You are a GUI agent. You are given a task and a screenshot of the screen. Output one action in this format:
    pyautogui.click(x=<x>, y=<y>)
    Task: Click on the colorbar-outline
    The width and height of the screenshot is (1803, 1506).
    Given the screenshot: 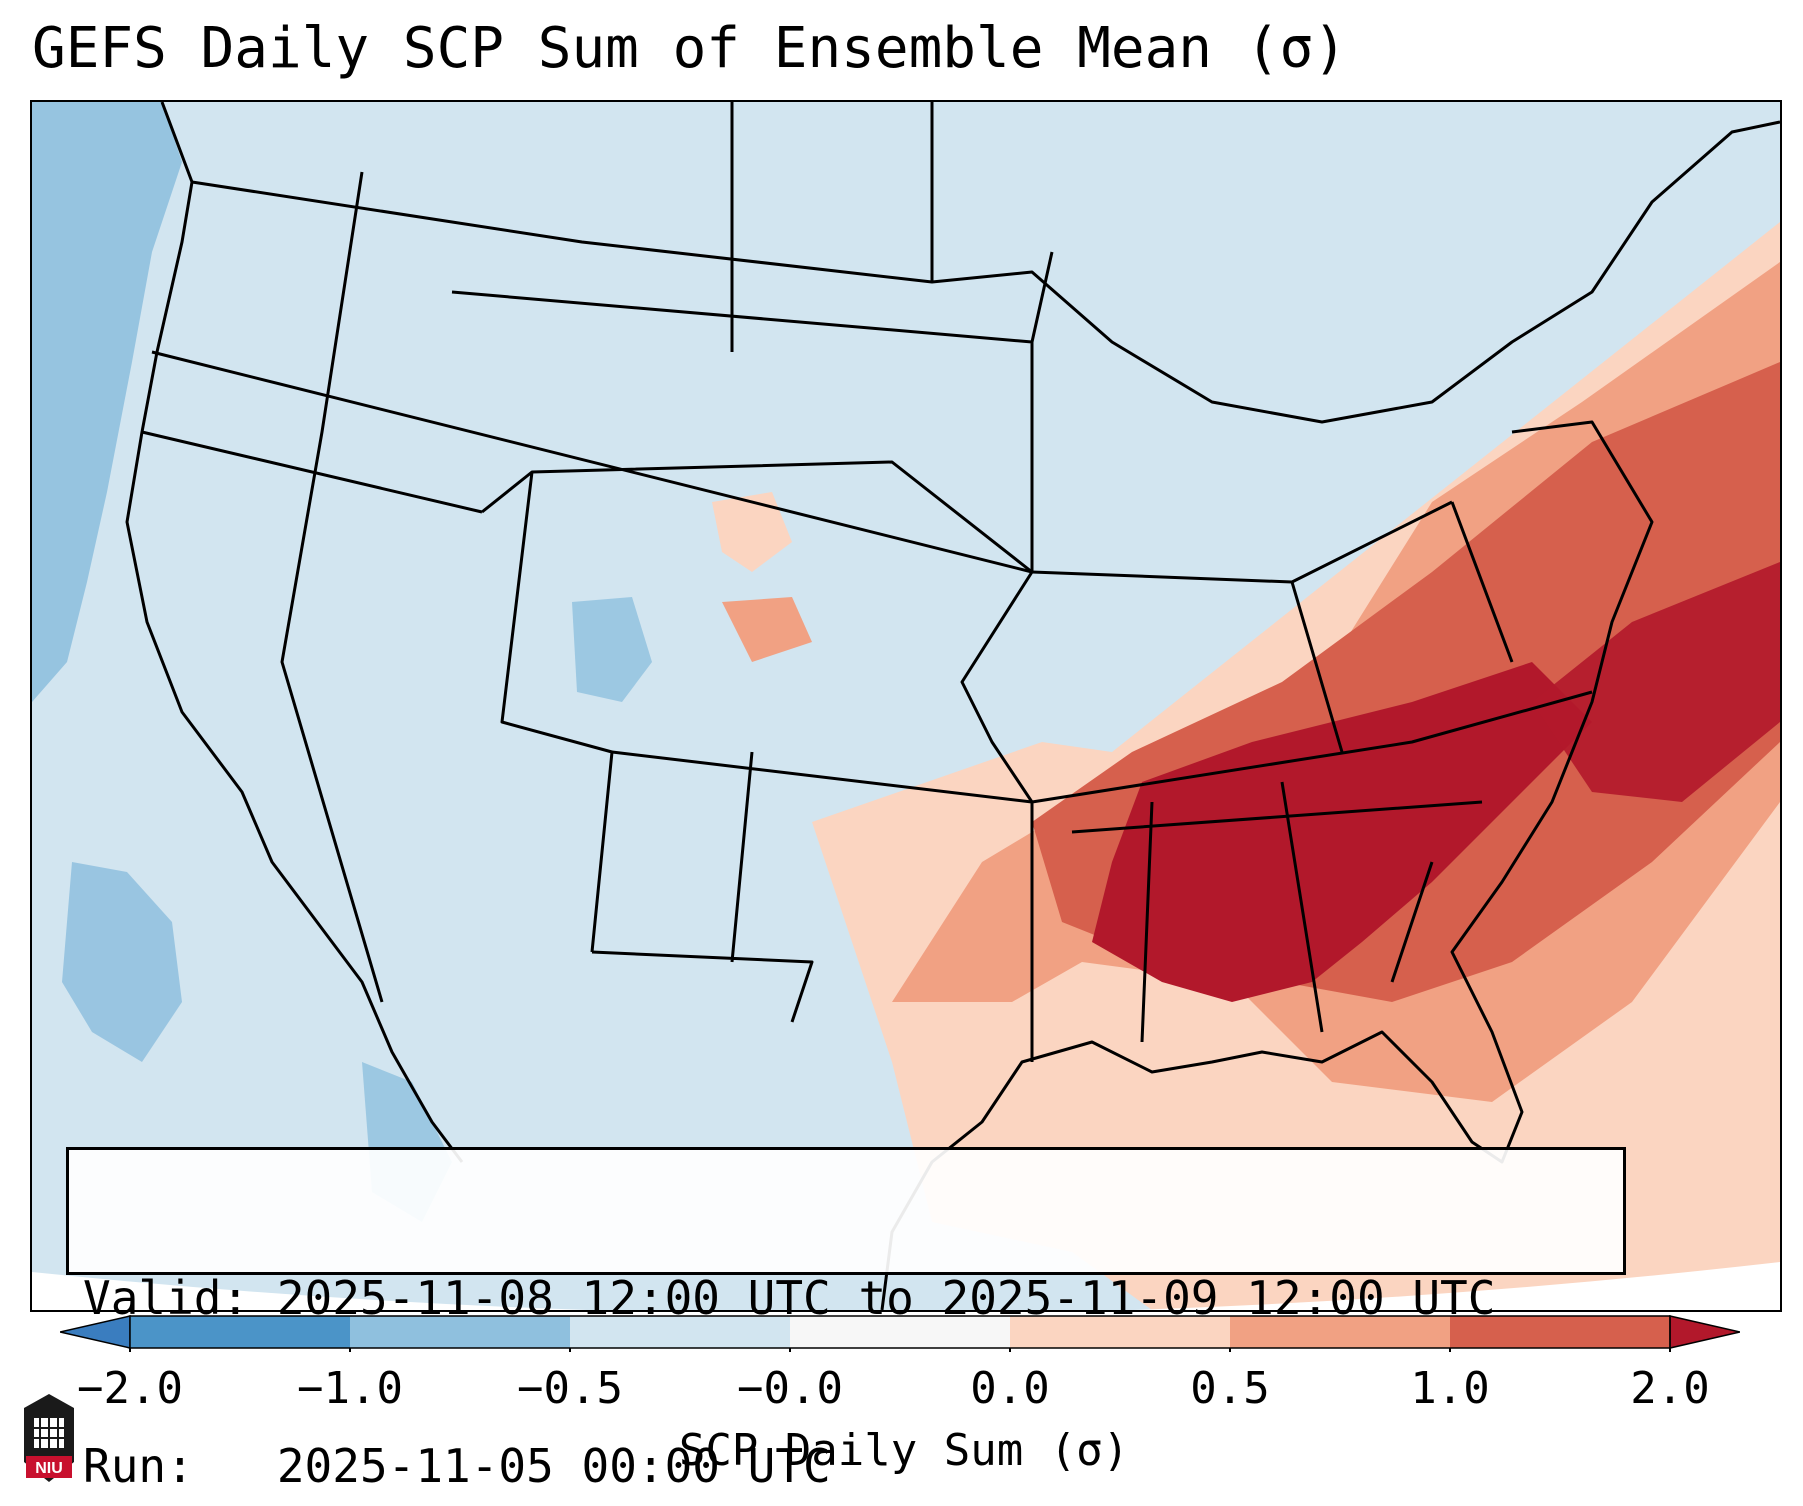 What is the action you would take?
    pyautogui.click(x=900, y=1332)
    